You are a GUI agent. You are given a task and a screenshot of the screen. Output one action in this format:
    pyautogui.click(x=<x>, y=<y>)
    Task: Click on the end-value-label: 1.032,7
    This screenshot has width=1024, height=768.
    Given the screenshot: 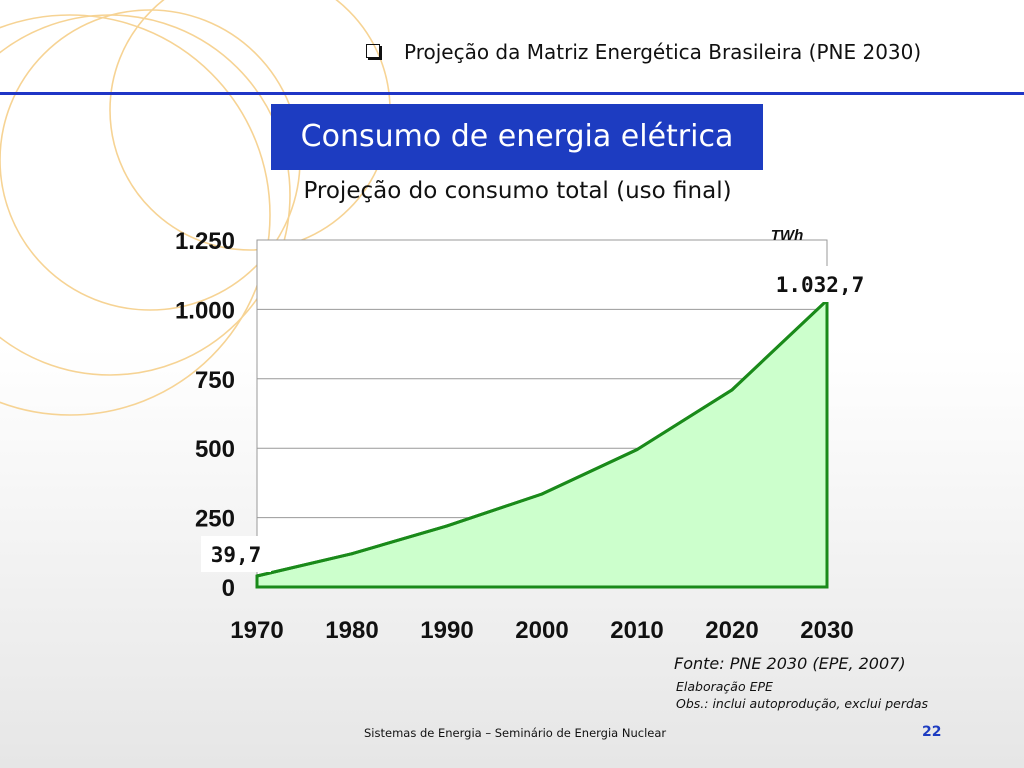 What is the action you would take?
    pyautogui.click(x=820, y=285)
    